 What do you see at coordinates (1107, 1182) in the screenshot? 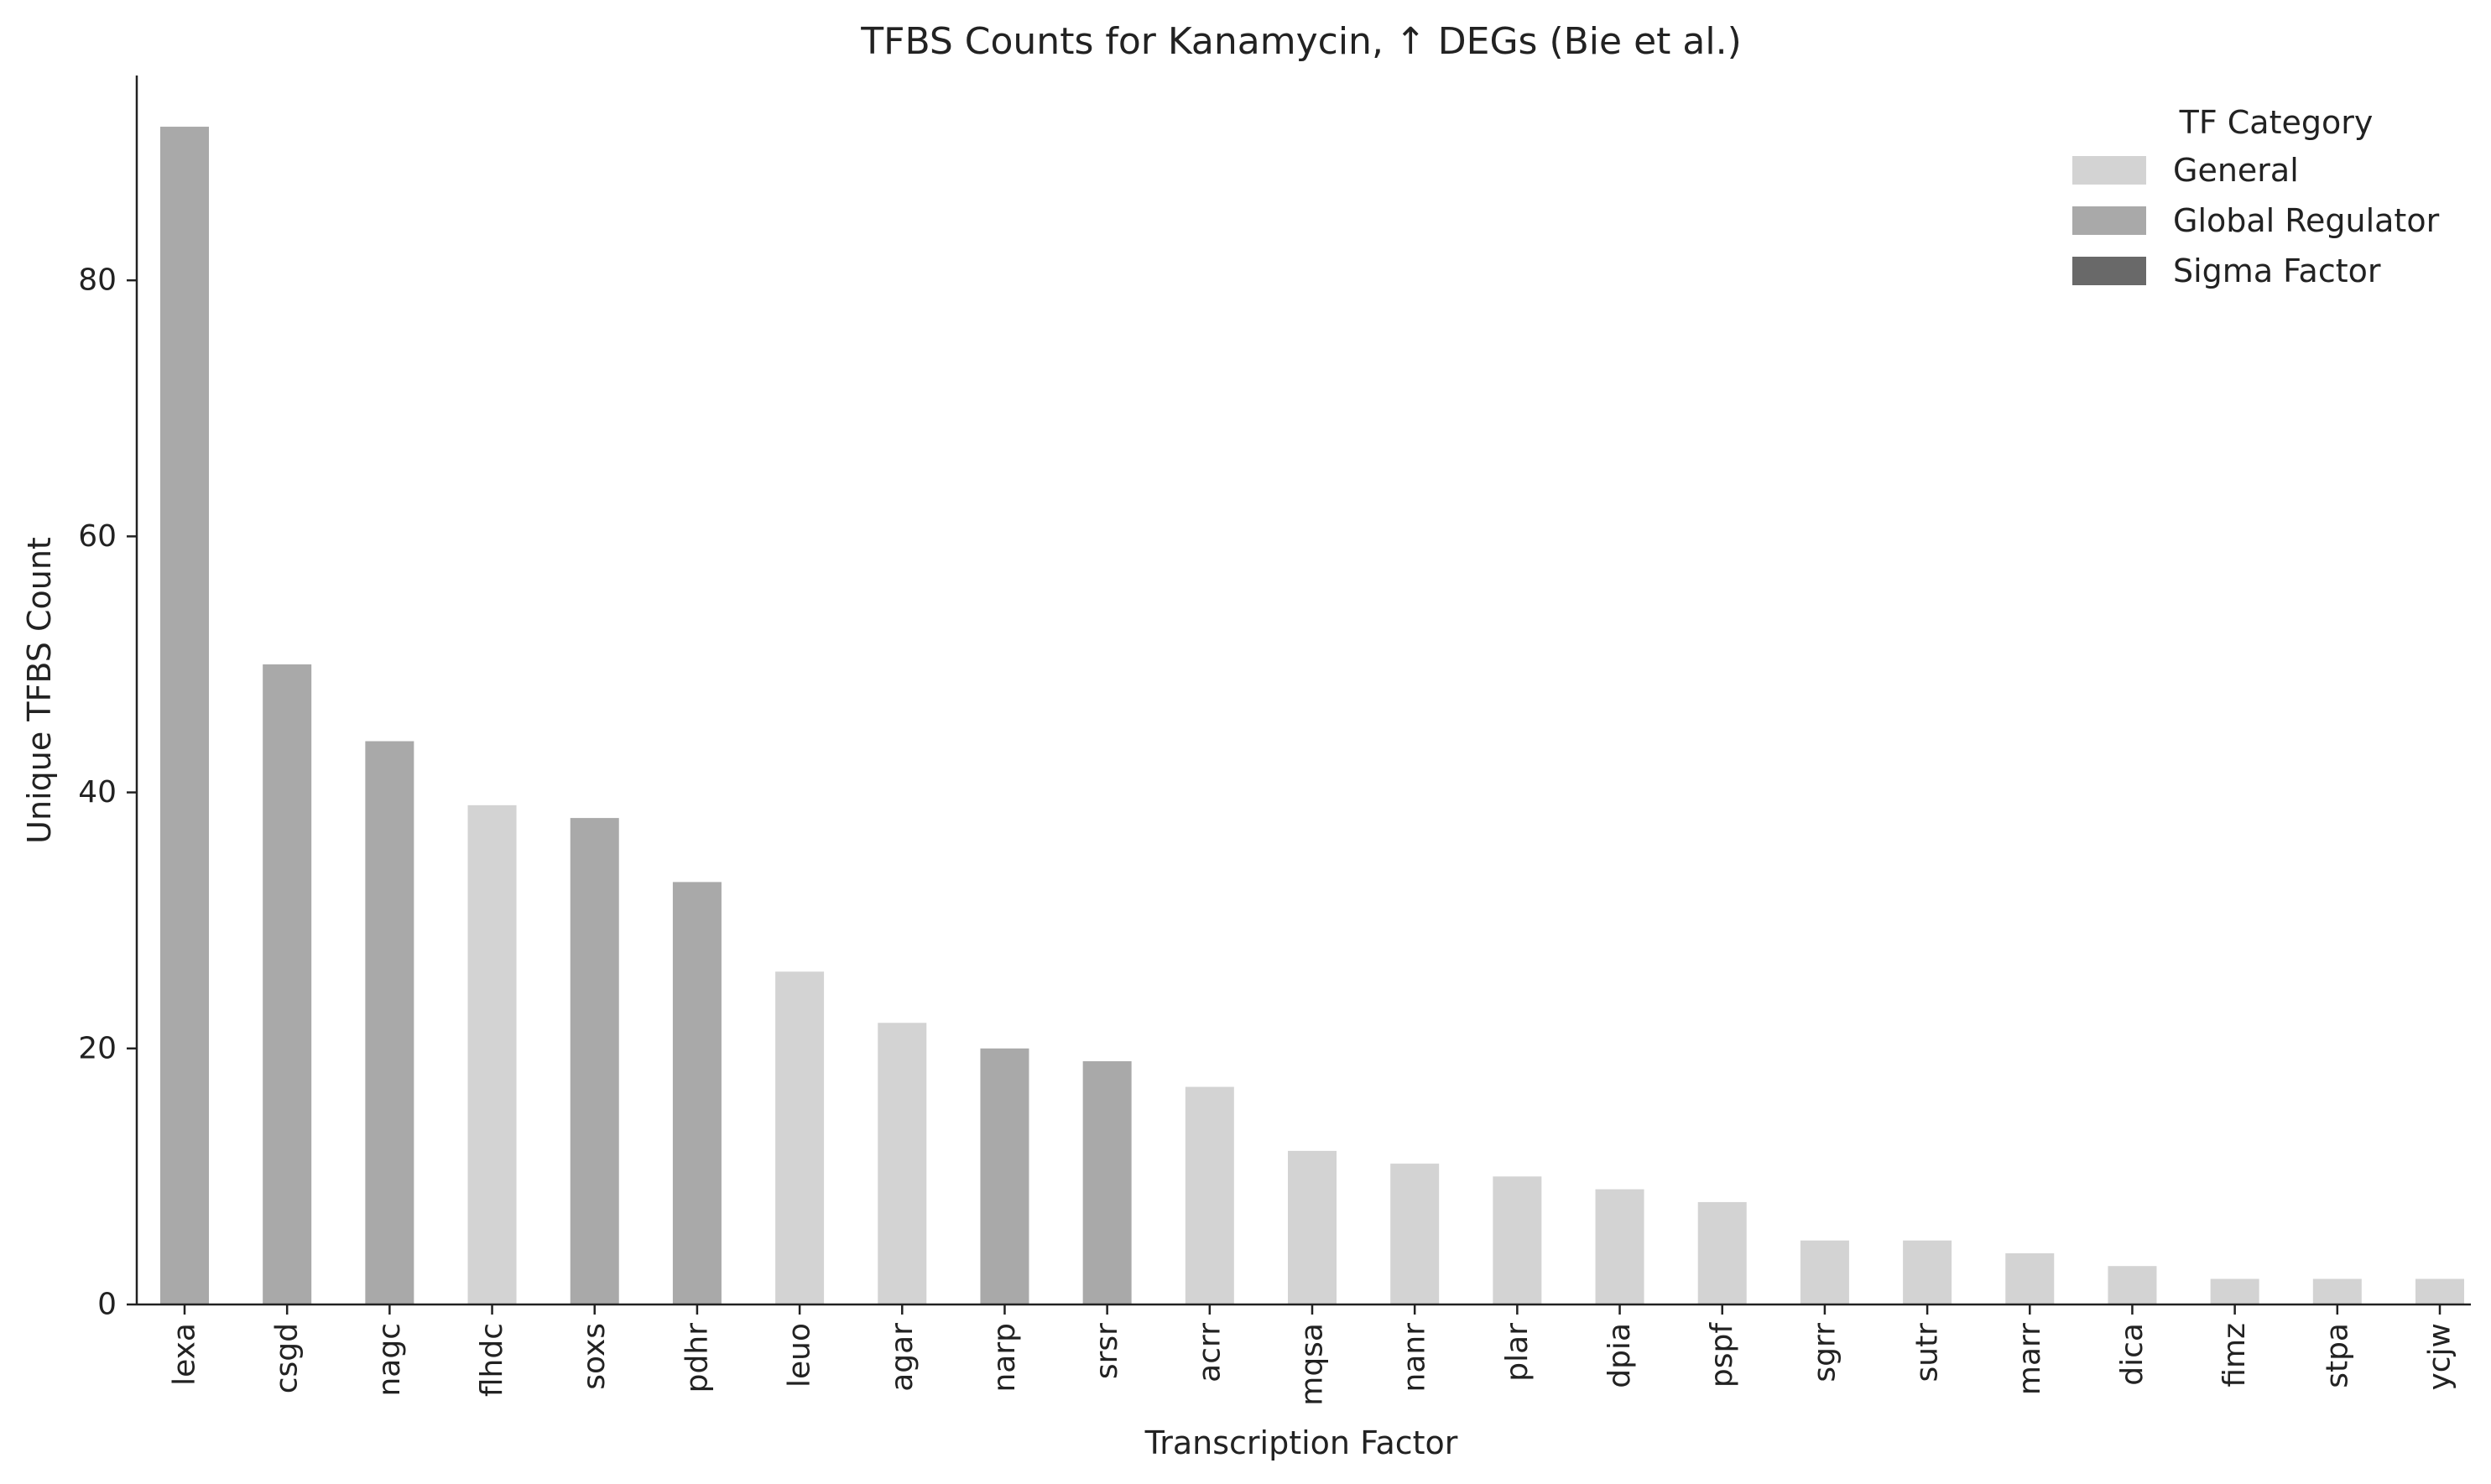
I see `bar-srsr` at bounding box center [1107, 1182].